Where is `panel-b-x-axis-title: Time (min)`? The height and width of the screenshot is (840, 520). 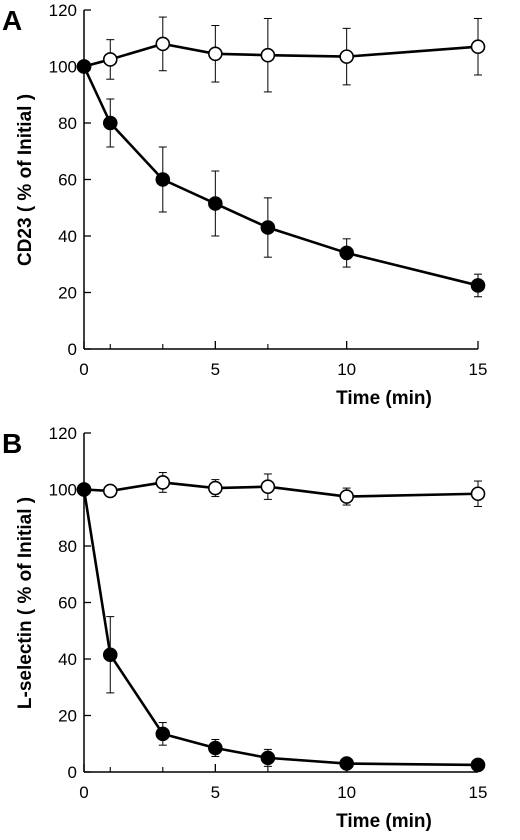
panel-b-x-axis-title: Time (min) is located at coordinates (384, 821).